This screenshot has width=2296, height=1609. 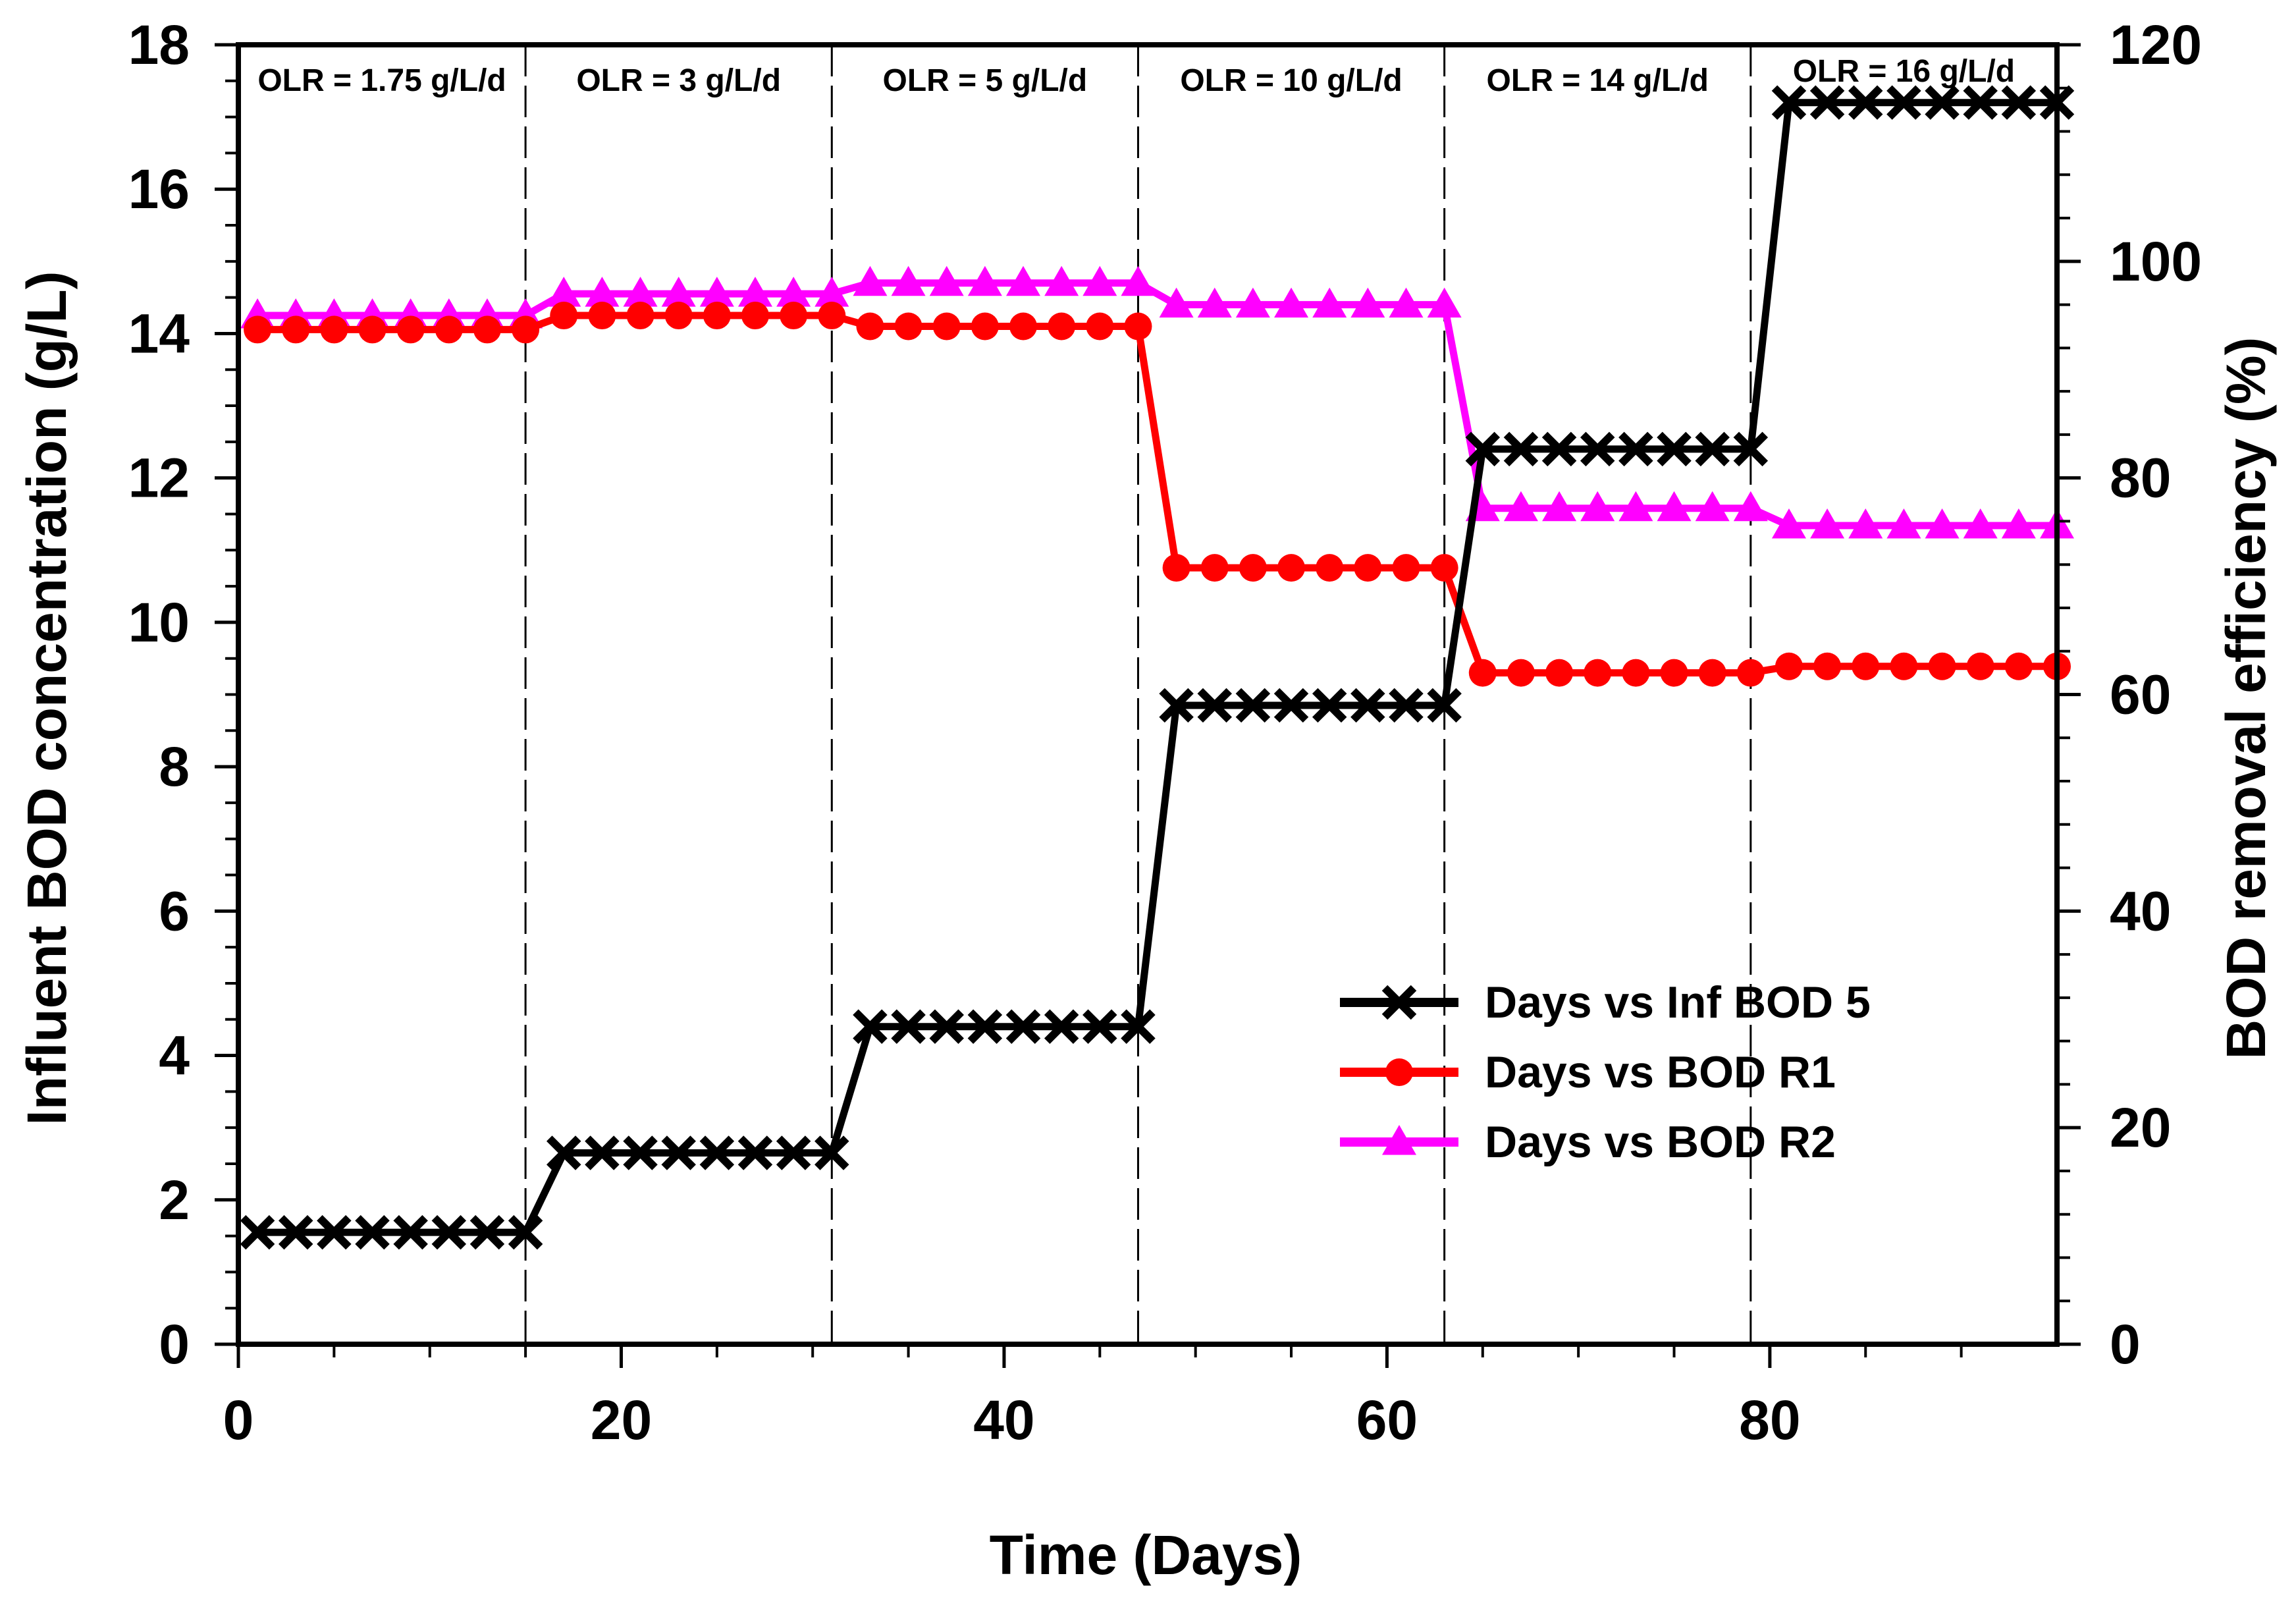 I want to click on phase-label: OLR = 10 g/L/d, so click(x=1291, y=80).